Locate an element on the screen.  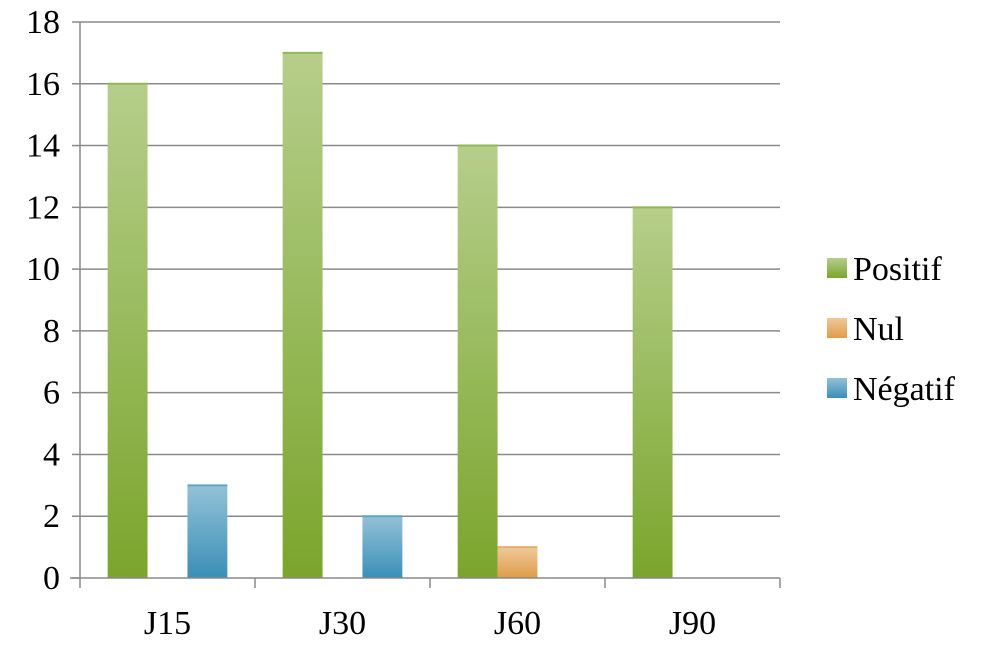
y-axis-tick-labels: 0 2 4 6 8 10 12 14 16 18 is located at coordinates (43, 300).